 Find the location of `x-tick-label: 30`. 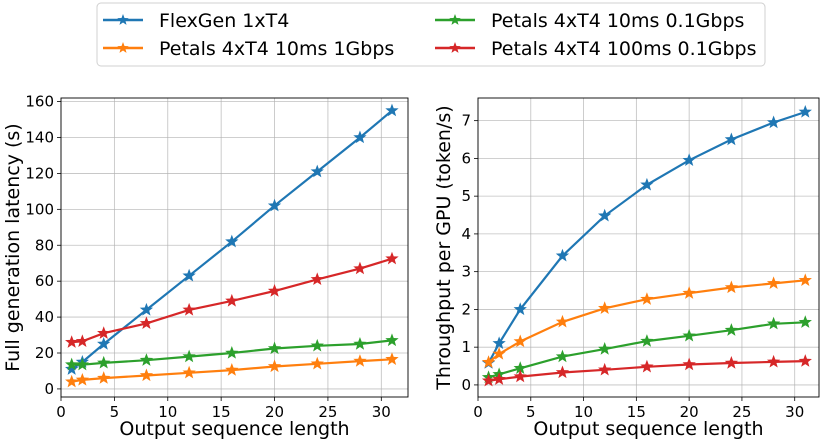

x-tick-label: 30 is located at coordinates (381, 412).